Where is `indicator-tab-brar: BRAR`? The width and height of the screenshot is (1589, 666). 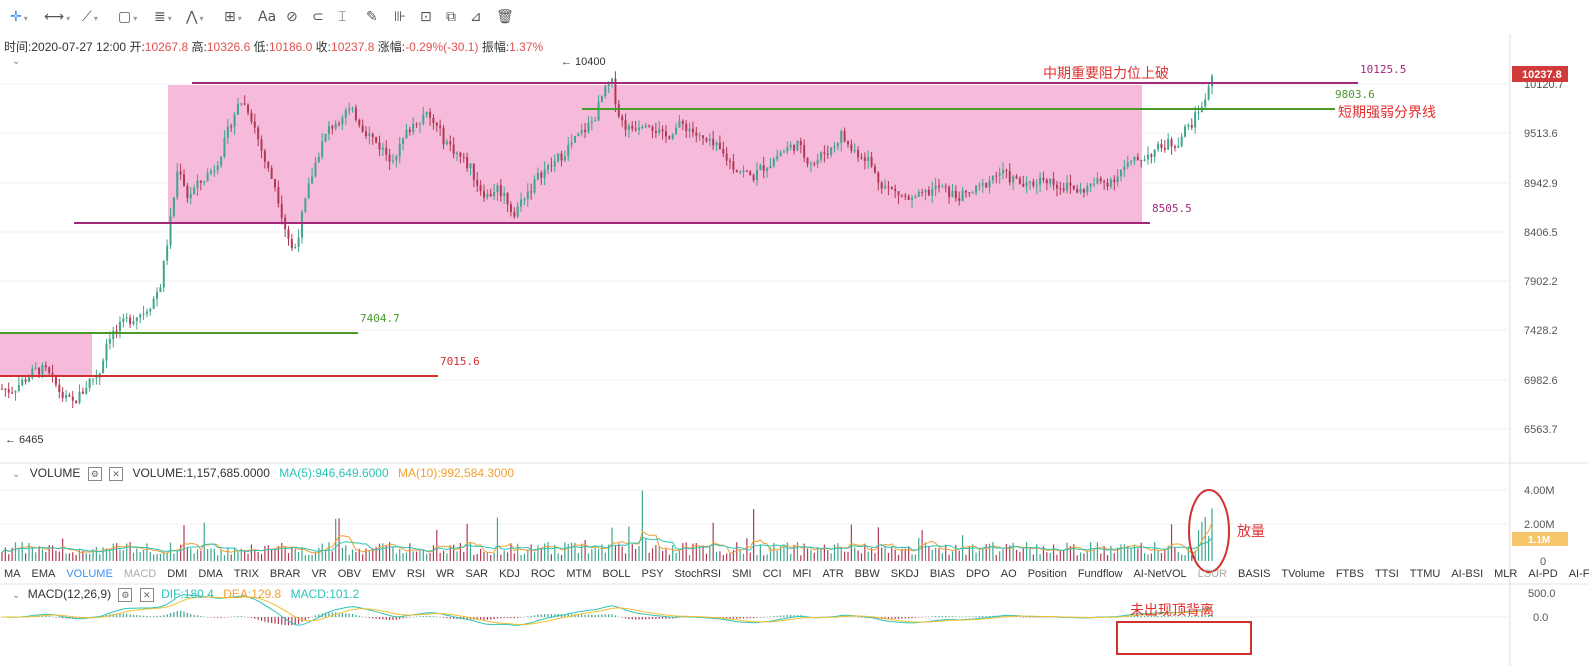
indicator-tab-brar: BRAR is located at coordinates (285, 574).